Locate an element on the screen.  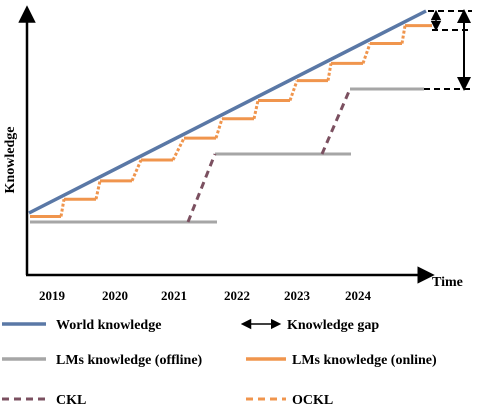
year-label-2023: 2023 is located at coordinates (297, 295).